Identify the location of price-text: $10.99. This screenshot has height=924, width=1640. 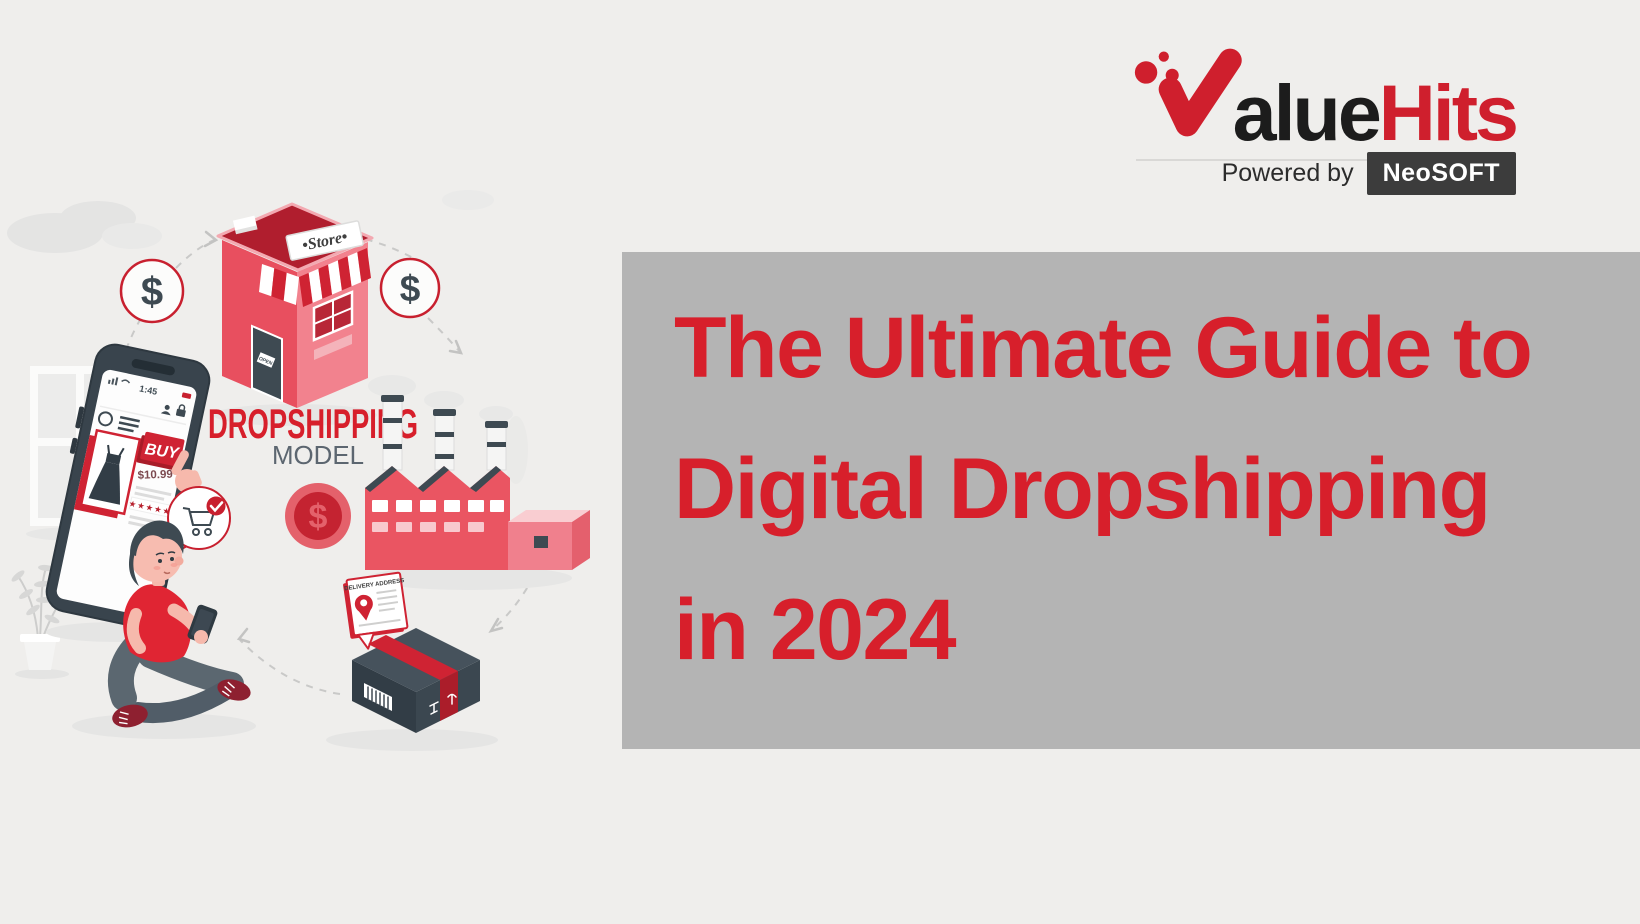
(155, 475).